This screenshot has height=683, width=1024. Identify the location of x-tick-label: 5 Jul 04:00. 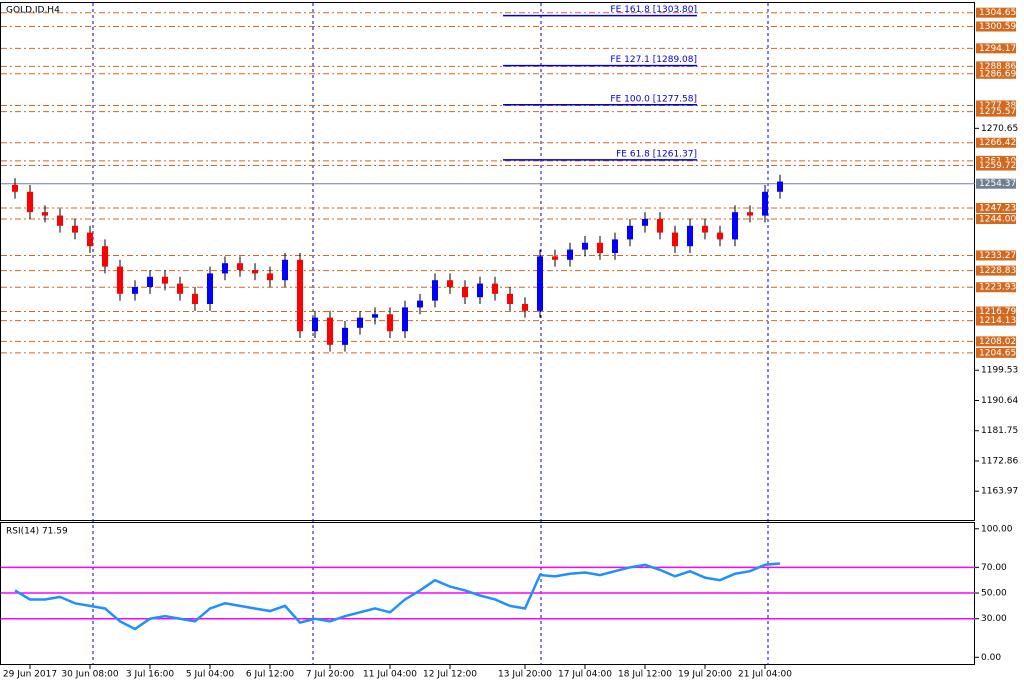
(210, 675).